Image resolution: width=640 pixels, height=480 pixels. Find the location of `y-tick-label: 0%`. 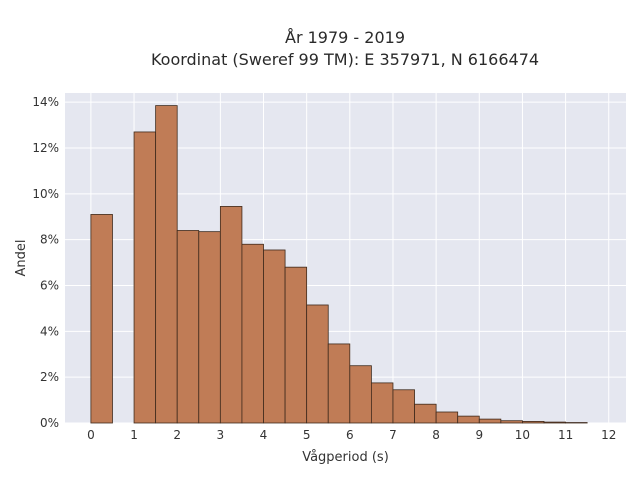

y-tick-label: 0% is located at coordinates (49, 423).